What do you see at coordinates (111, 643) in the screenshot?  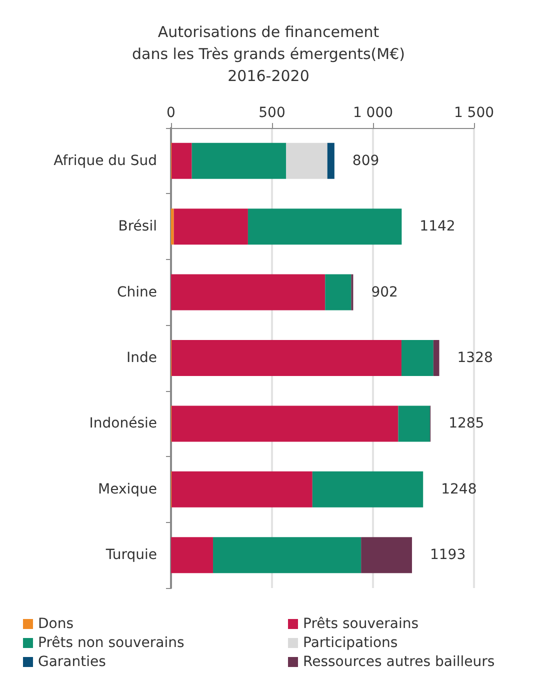 I see `legend-label: Prêts non souverains` at bounding box center [111, 643].